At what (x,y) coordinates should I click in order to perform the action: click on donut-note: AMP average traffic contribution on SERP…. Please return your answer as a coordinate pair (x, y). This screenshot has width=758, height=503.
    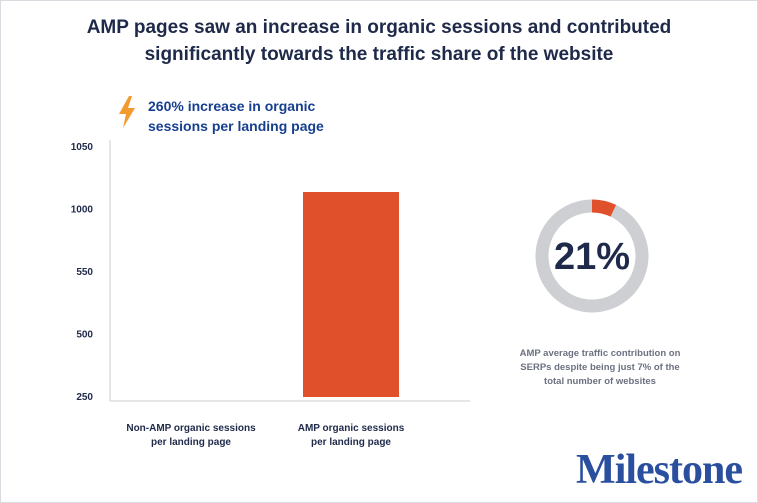
    Looking at the image, I should click on (600, 368).